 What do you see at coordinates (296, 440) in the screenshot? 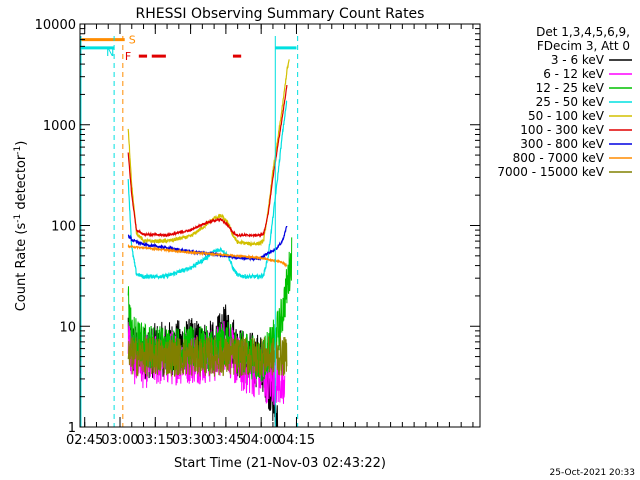
I see `x-tick-label: 04:15` at bounding box center [296, 440].